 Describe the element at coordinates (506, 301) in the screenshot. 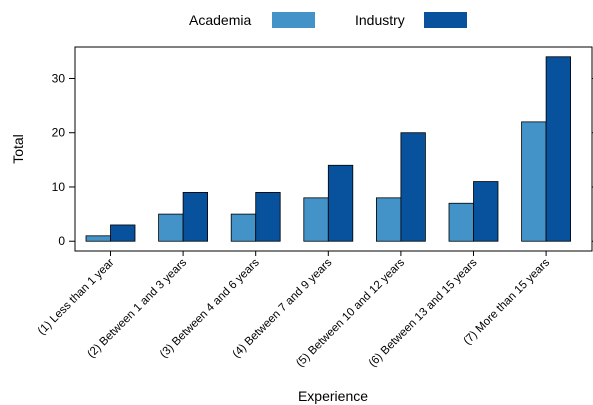

I see `x-tick-label: (7) More than 15 years` at that location.